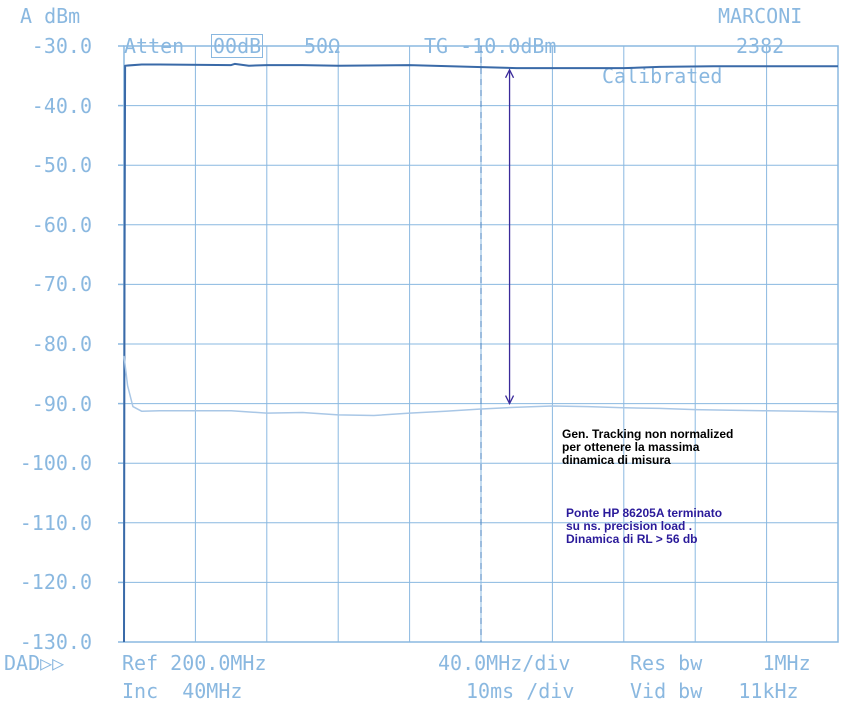 The image size is (852, 708). What do you see at coordinates (662, 76) in the screenshot?
I see `status-calibrated: Calibrated` at bounding box center [662, 76].